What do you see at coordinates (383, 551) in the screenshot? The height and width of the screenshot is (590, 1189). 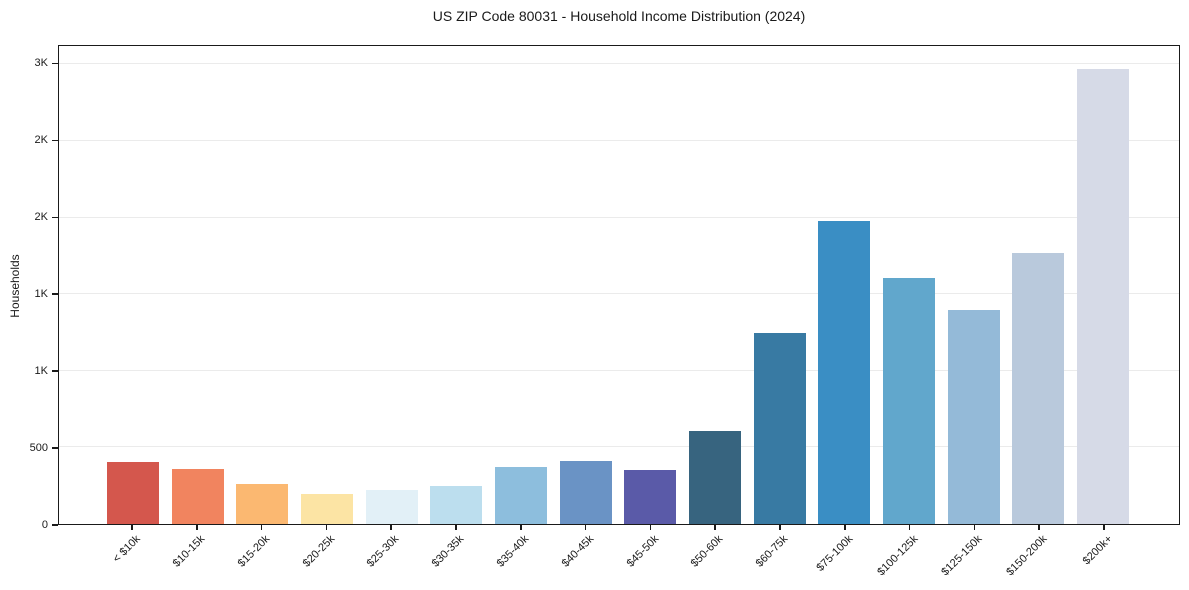 I see `x-tick-label-4: $25-30k` at bounding box center [383, 551].